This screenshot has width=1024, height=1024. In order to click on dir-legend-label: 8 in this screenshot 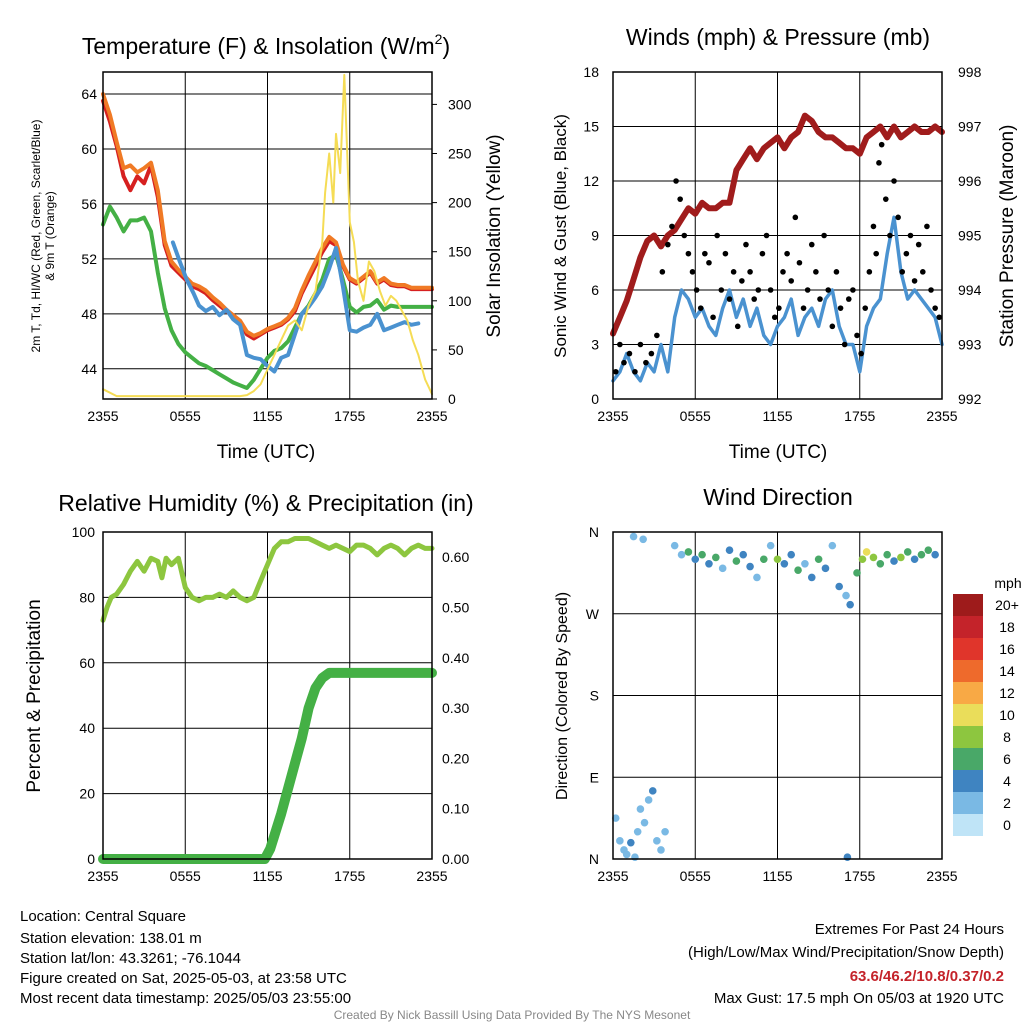, I will do `click(1007, 737)`.